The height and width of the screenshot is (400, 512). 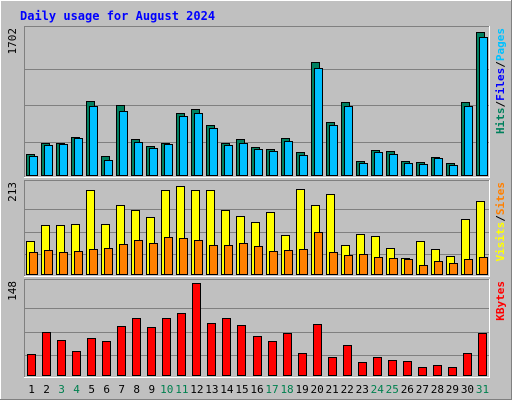 What do you see at coordinates (407, 389) in the screenshot?
I see `day-label-26: 26` at bounding box center [407, 389].